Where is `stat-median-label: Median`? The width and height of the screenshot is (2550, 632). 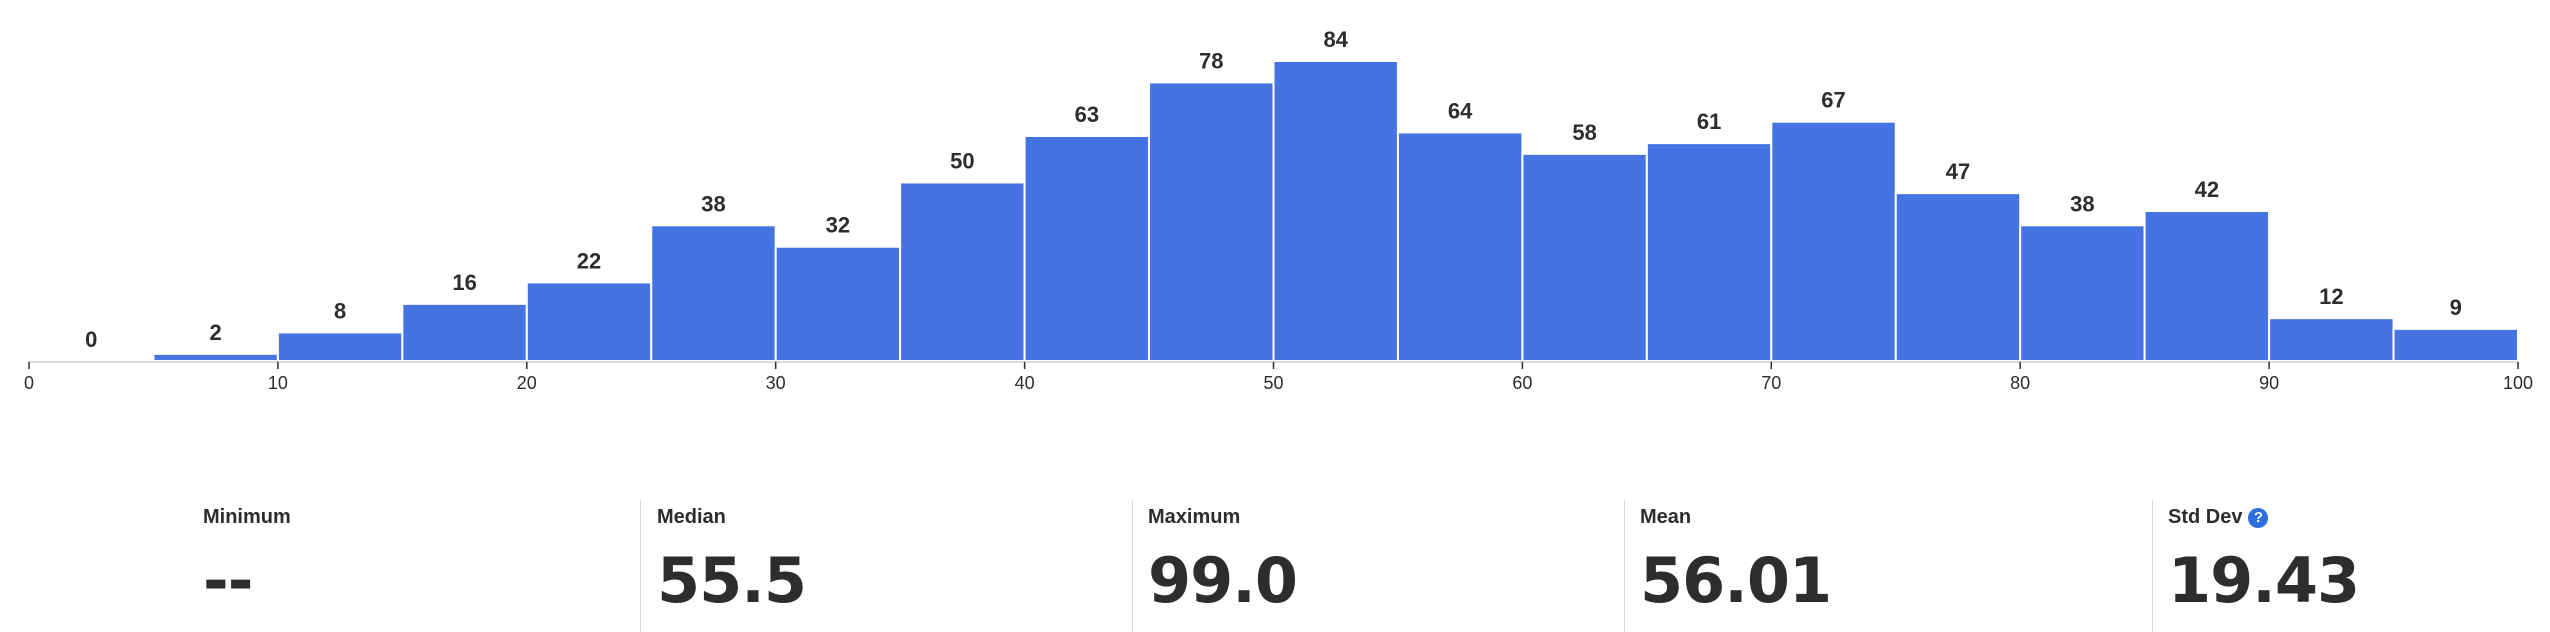
stat-median-label: Median is located at coordinates (691, 517).